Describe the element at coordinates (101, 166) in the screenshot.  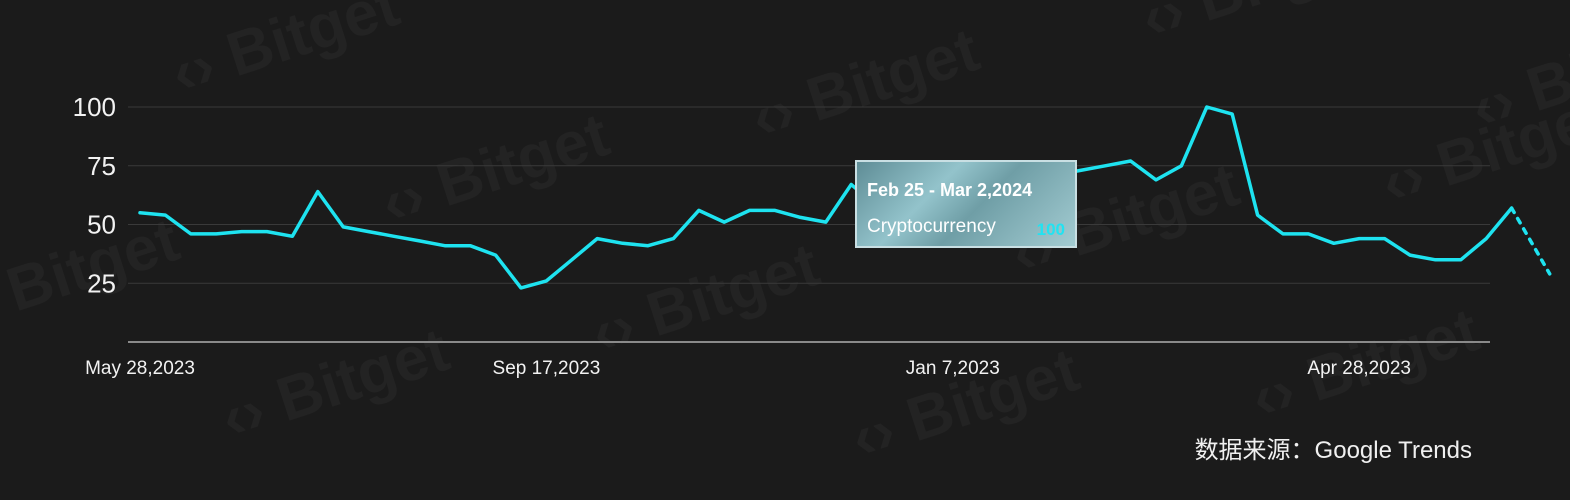
I see `y-tick-label: 75` at that location.